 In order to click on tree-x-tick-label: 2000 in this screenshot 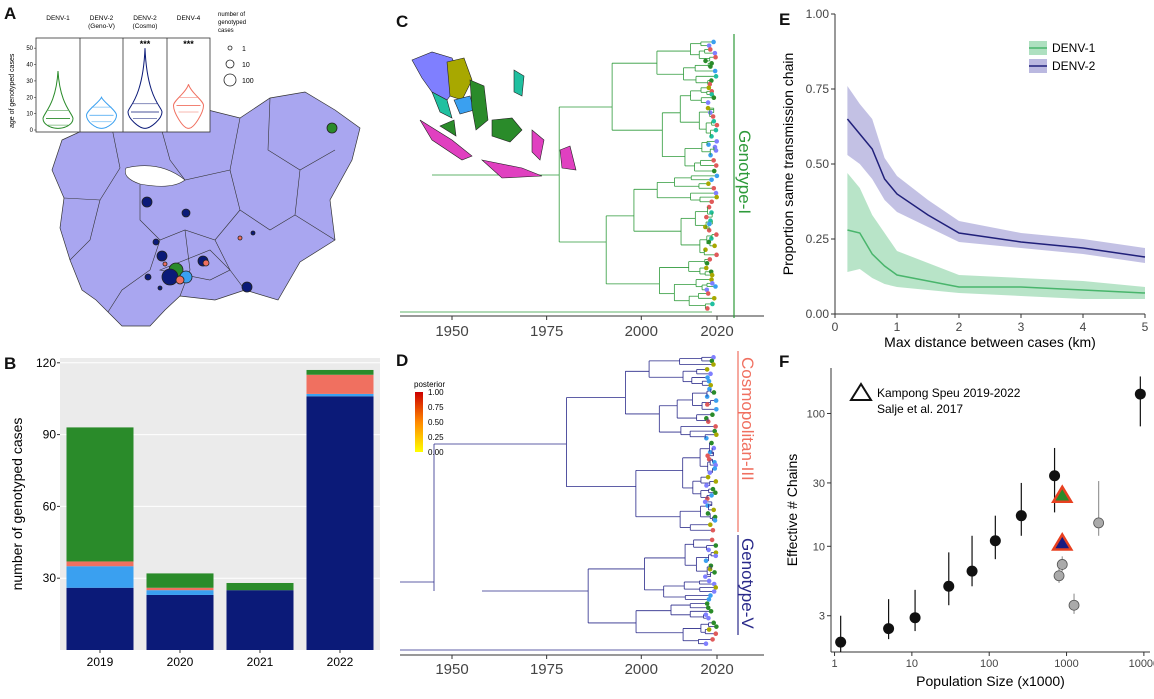, I will do `click(641, 669)`.